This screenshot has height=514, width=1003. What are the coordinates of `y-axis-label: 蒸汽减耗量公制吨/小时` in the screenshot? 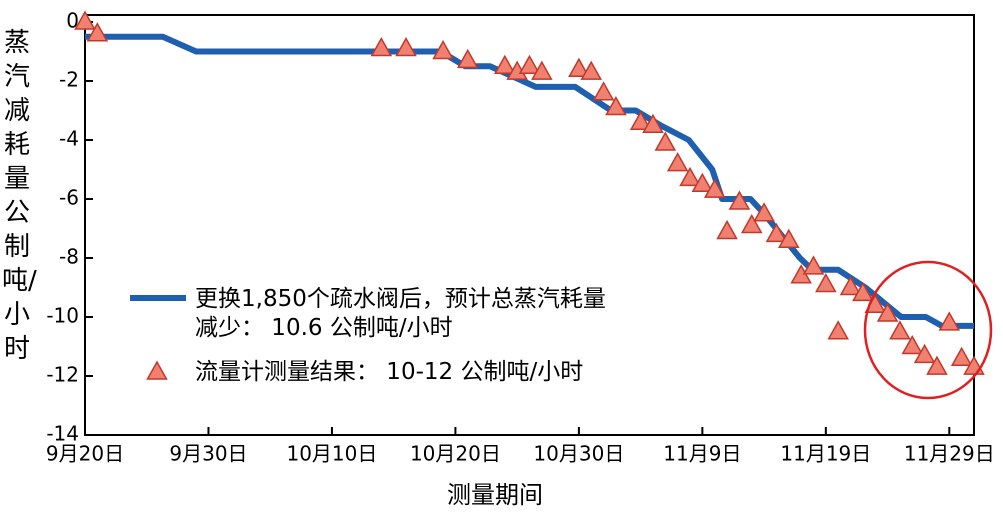 It's located at (19, 196).